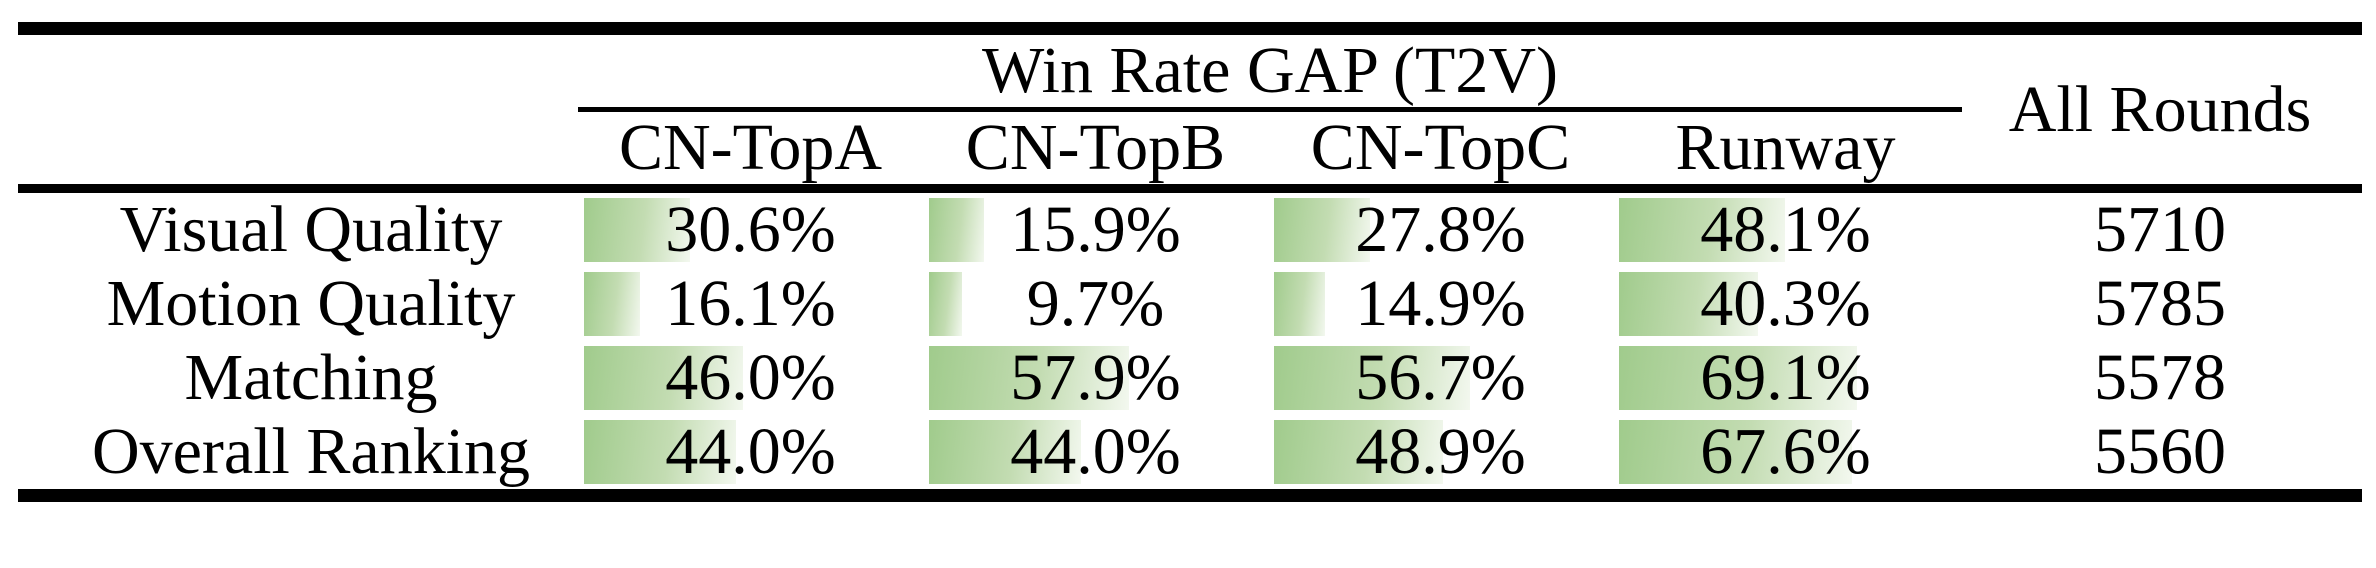  I want to click on win-rate-cell: 15.9%, so click(1095, 230).